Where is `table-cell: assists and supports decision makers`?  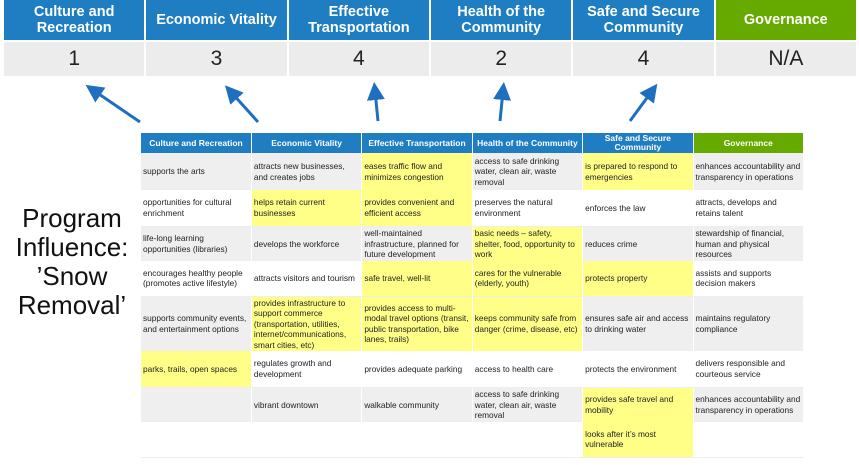 table-cell: assists and supports decision makers is located at coordinates (749, 279).